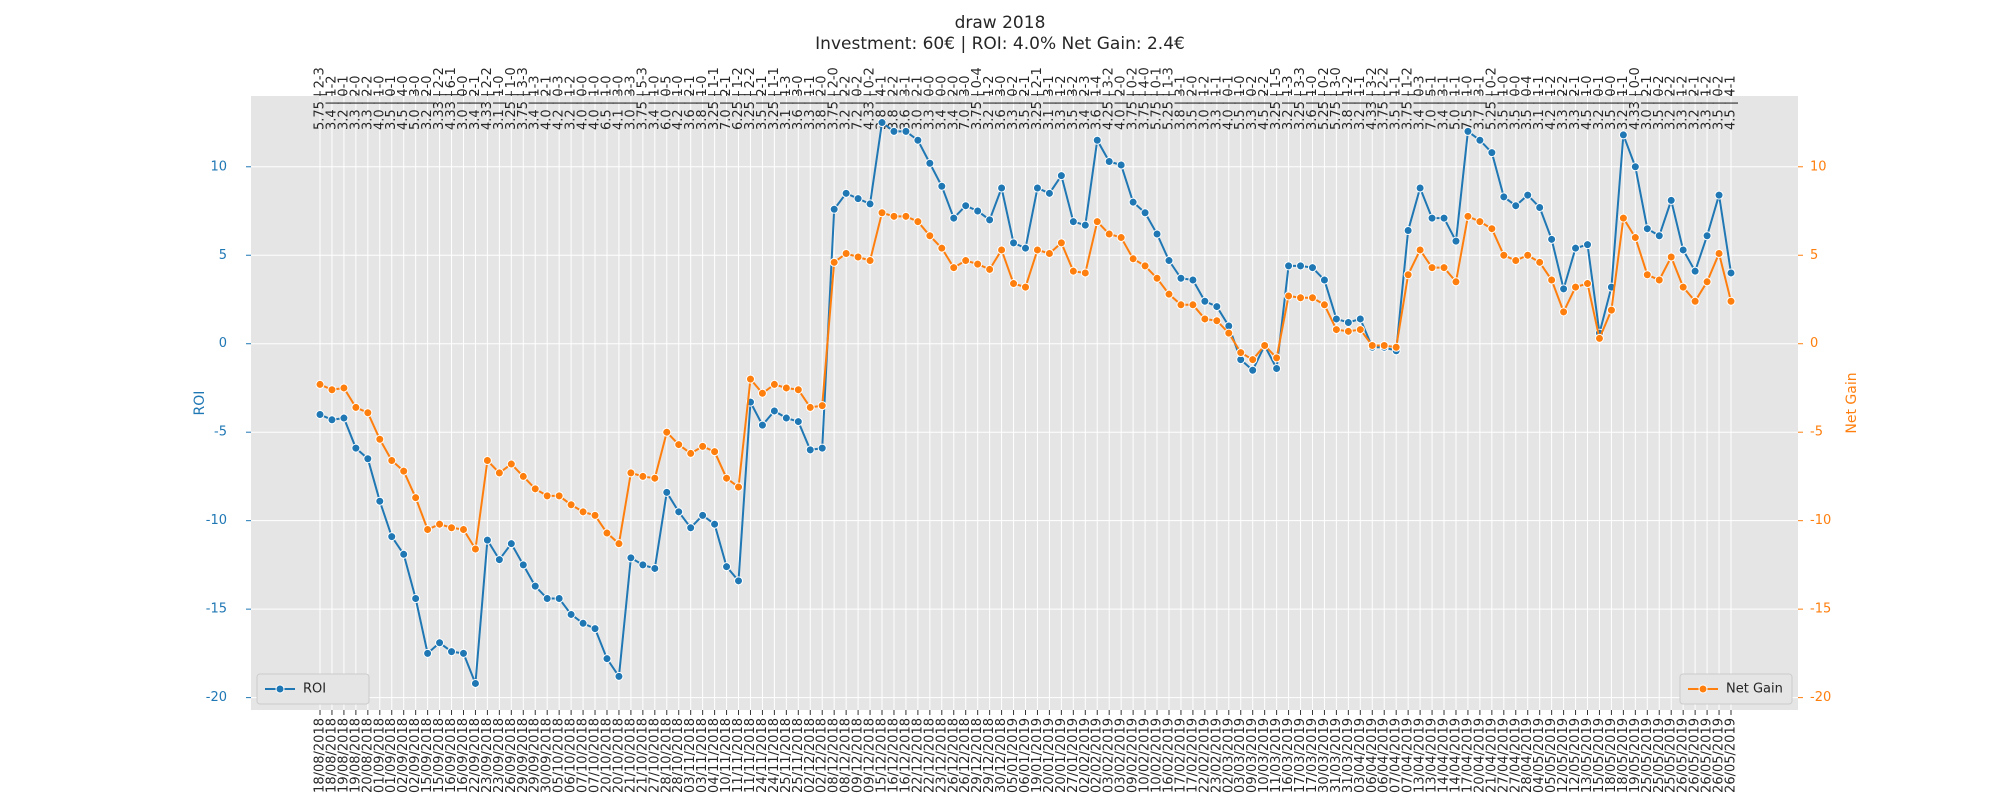  Describe the element at coordinates (786, 102) in the screenshot. I see `x2-tick-label: 3.1 | 1-3` at that location.